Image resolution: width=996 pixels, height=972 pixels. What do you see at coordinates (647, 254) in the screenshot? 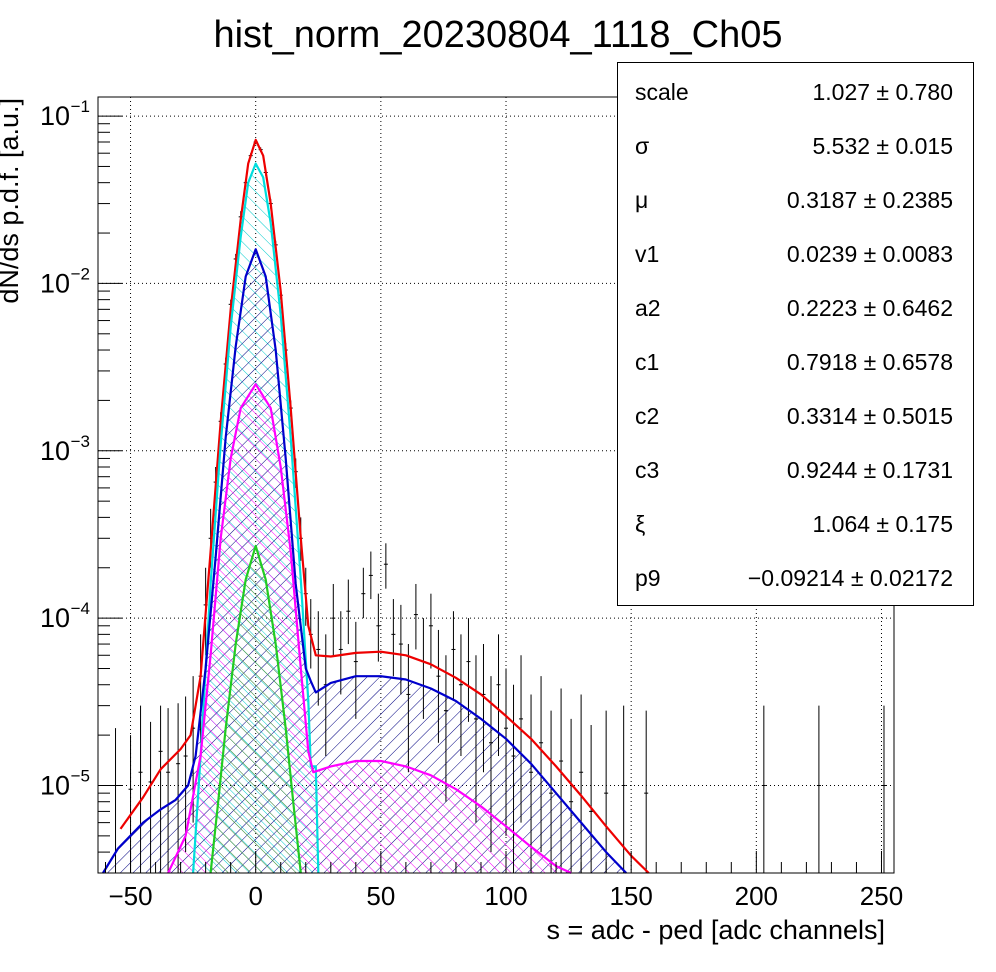
I see `stat-name: v1` at bounding box center [647, 254].